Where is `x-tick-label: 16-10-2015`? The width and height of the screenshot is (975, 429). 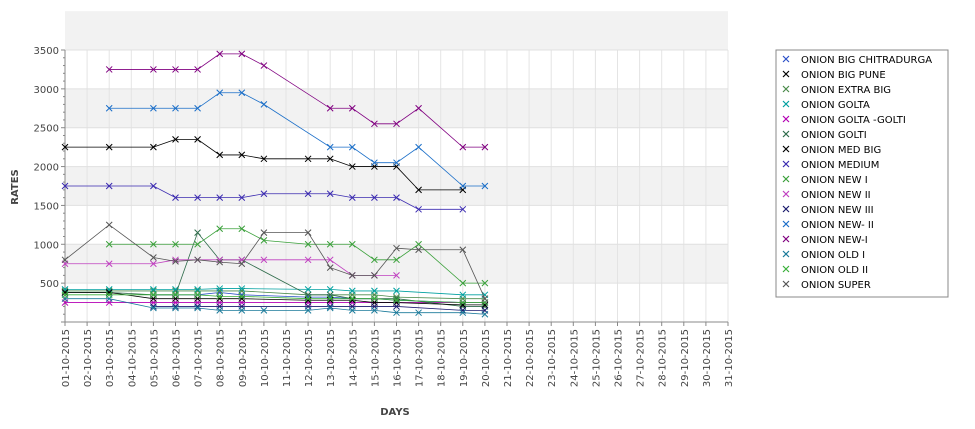
x-tick-label: 16-10-2015 is located at coordinates (398, 358).